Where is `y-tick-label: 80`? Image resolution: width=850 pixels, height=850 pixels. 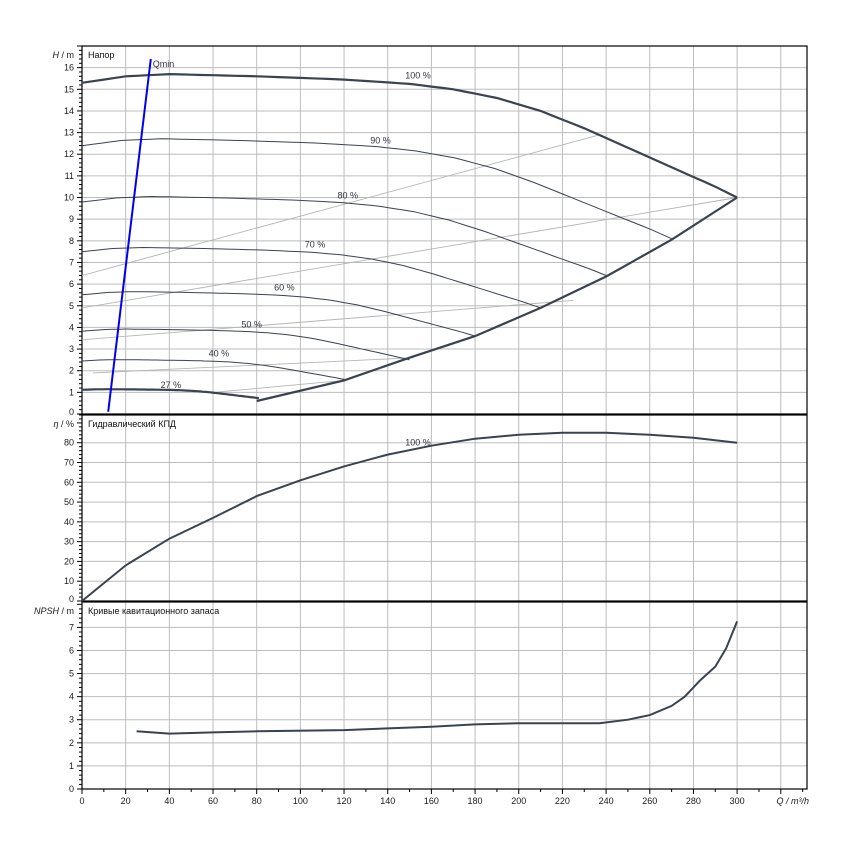 y-tick-label: 80 is located at coordinates (69, 443).